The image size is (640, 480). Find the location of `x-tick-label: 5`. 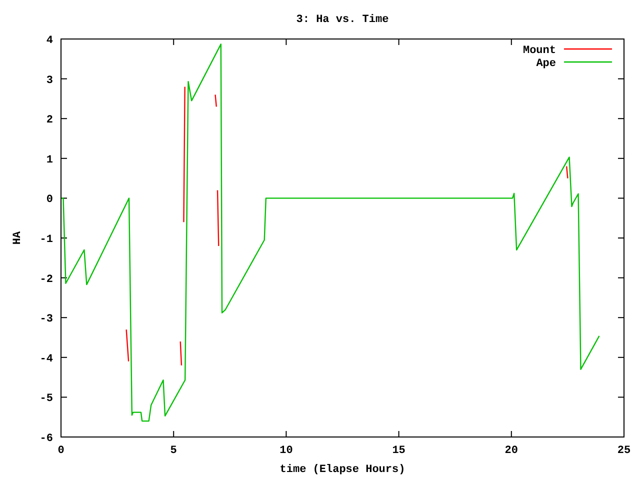

x-tick-label: 5 is located at coordinates (174, 451).